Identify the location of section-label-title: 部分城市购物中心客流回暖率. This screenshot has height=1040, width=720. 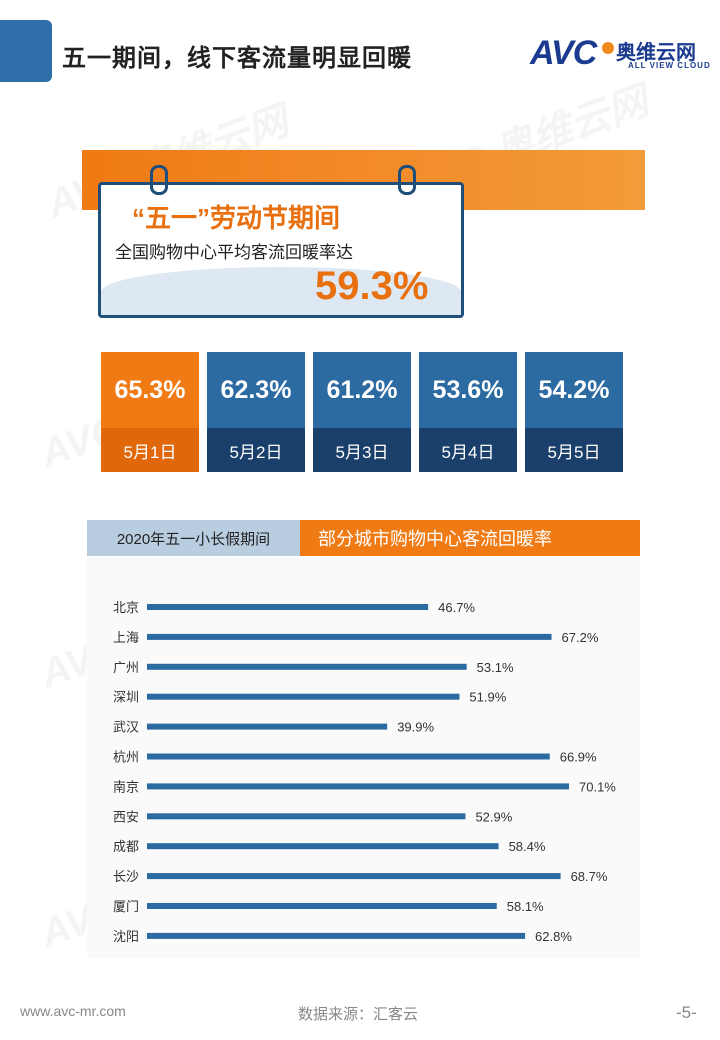
(470, 538).